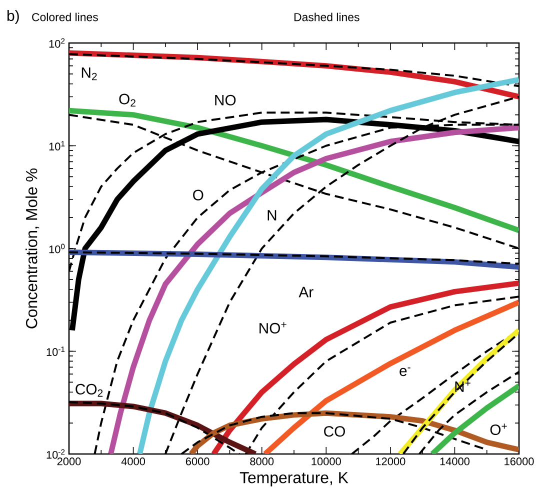  I want to click on x-tick-label: 8000, so click(262, 462).